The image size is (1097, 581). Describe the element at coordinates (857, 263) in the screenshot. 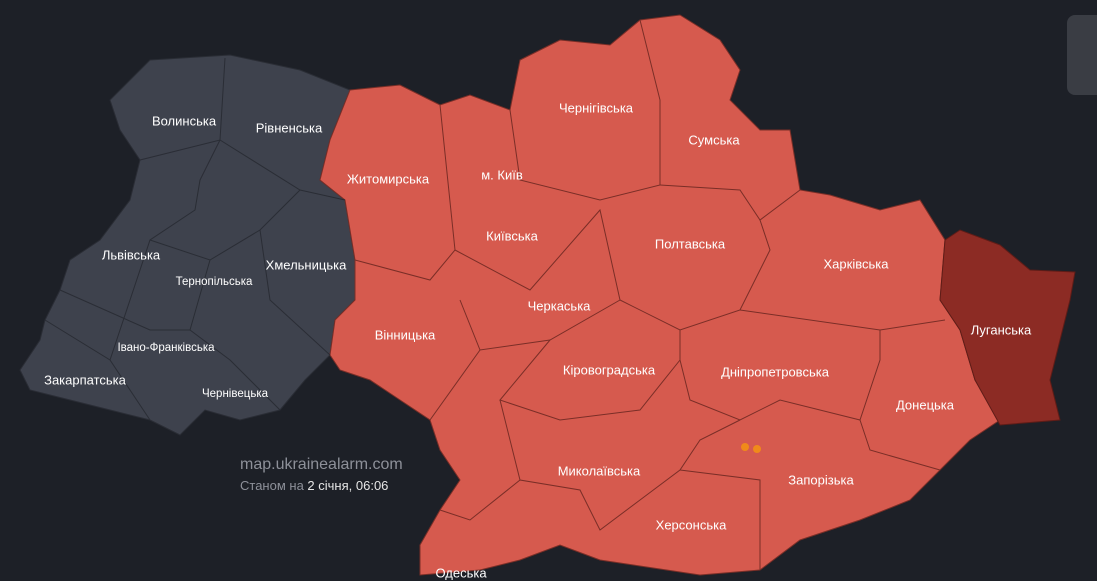

I see `region-label: Харківська` at that location.